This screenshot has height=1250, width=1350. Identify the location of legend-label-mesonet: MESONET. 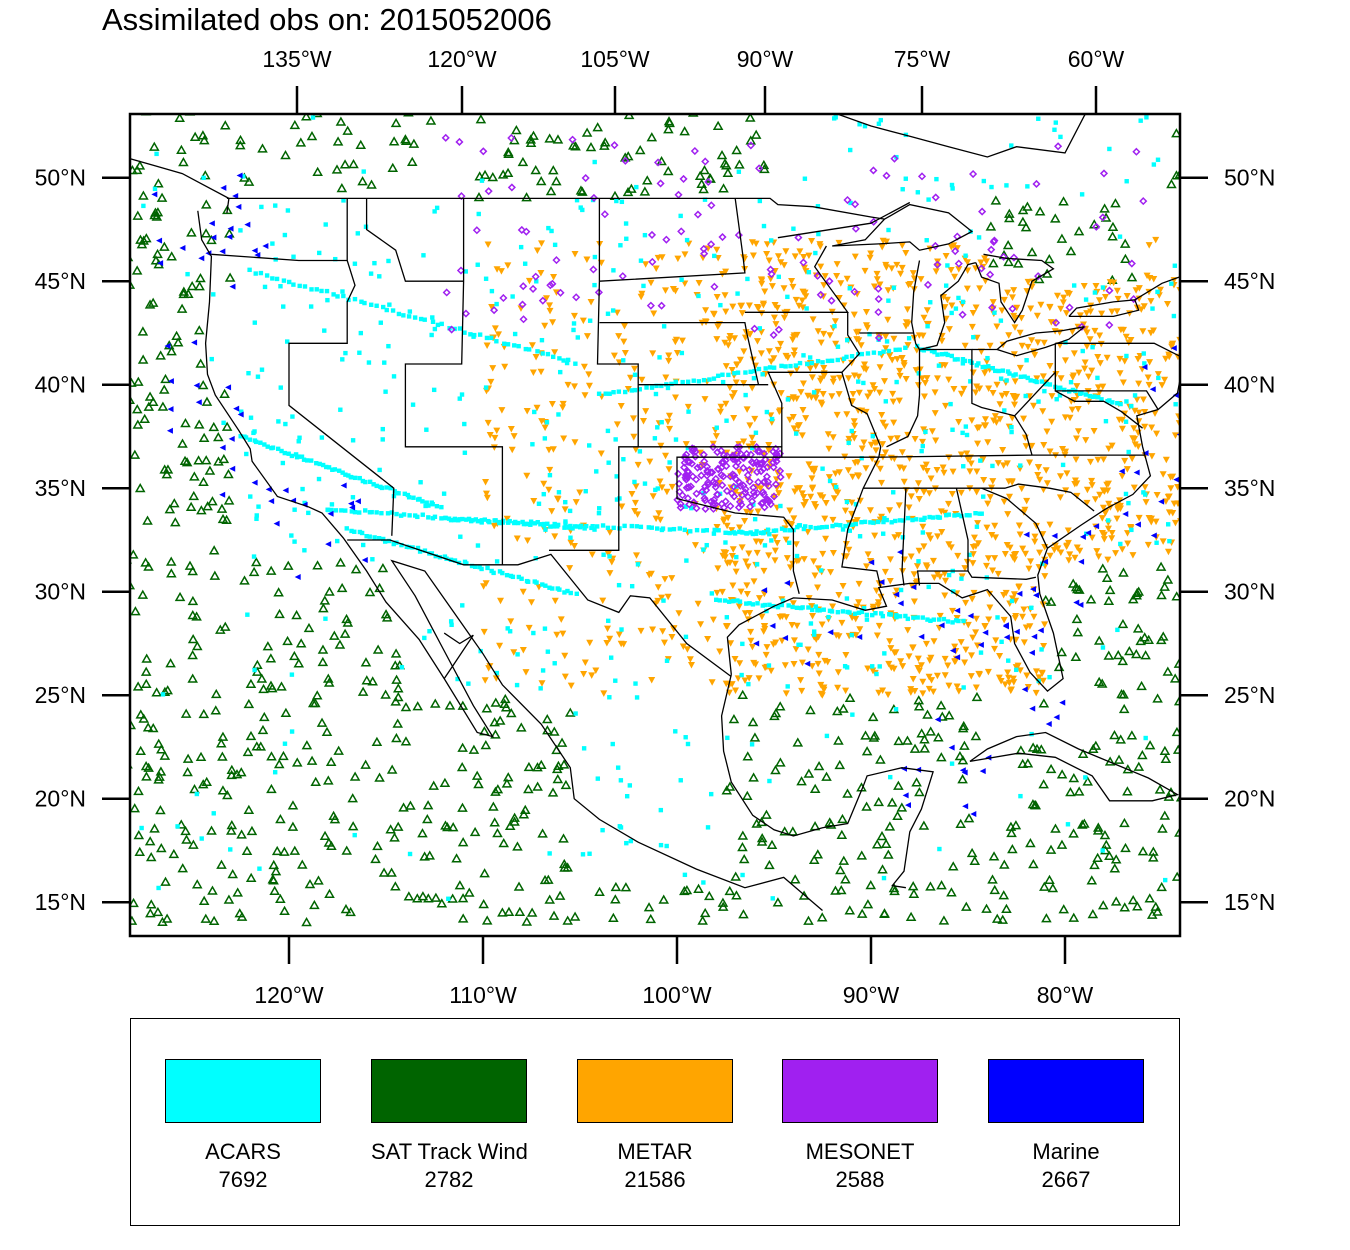
(860, 1151).